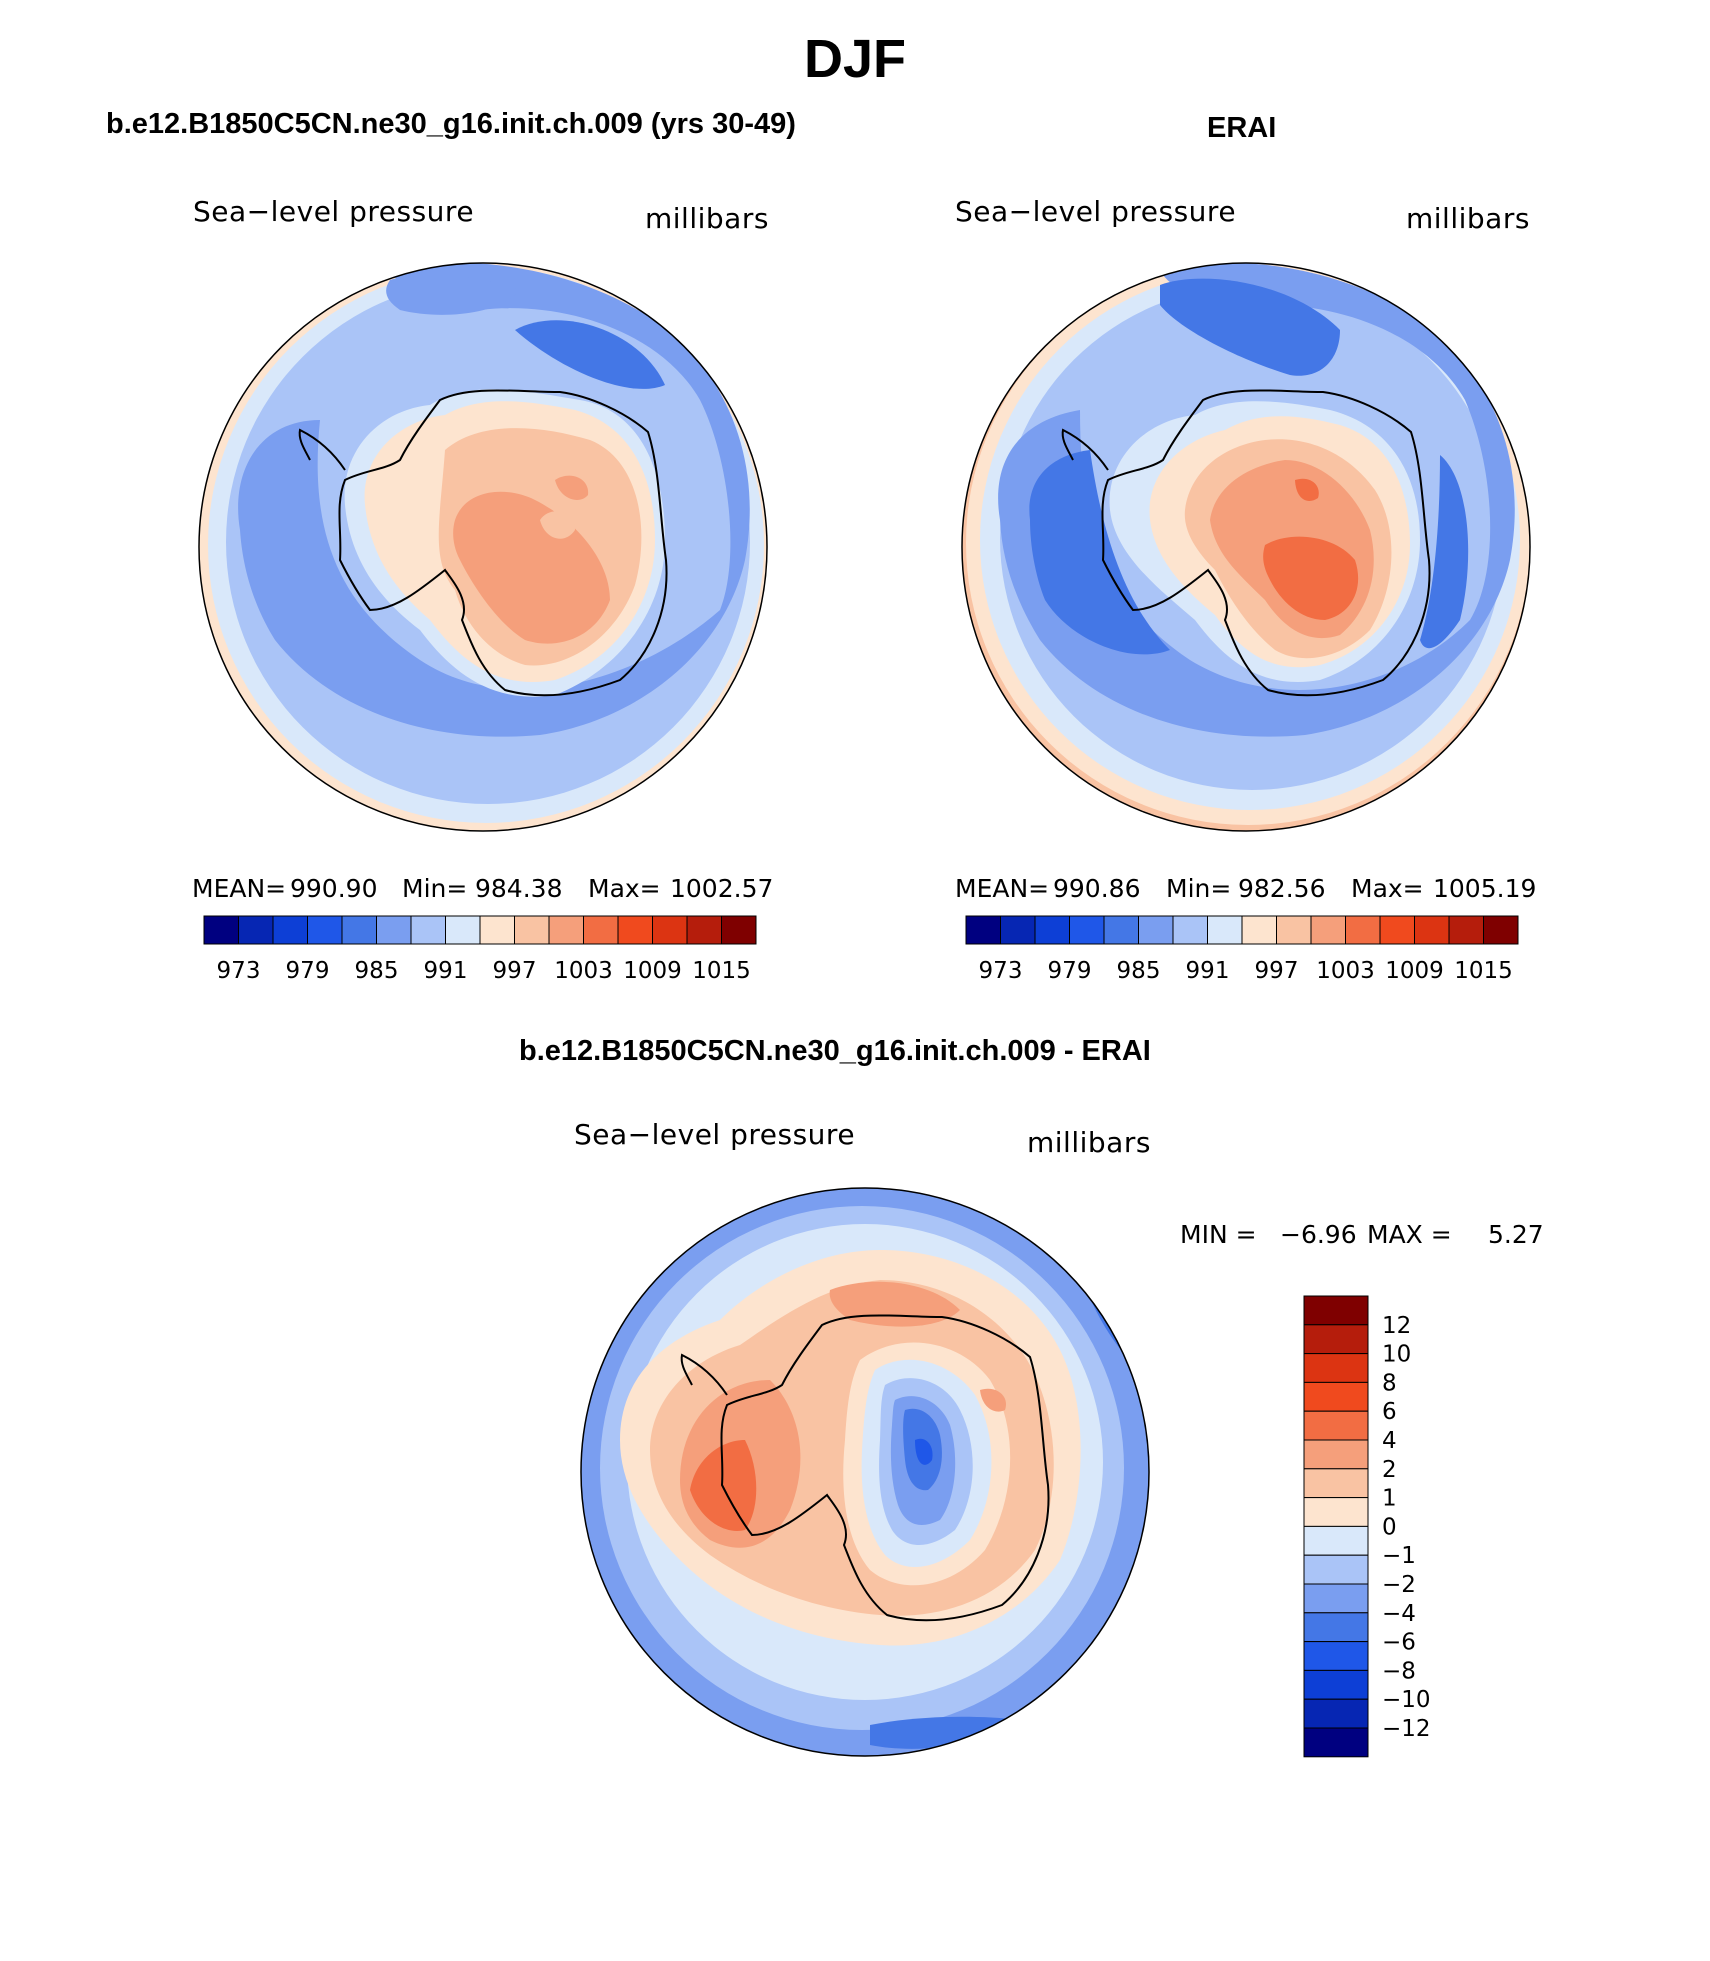 Image resolution: width=1710 pixels, height=1961 pixels. What do you see at coordinates (583, 971) in the screenshot?
I see `colorbar-1-tick-5: 1003` at bounding box center [583, 971].